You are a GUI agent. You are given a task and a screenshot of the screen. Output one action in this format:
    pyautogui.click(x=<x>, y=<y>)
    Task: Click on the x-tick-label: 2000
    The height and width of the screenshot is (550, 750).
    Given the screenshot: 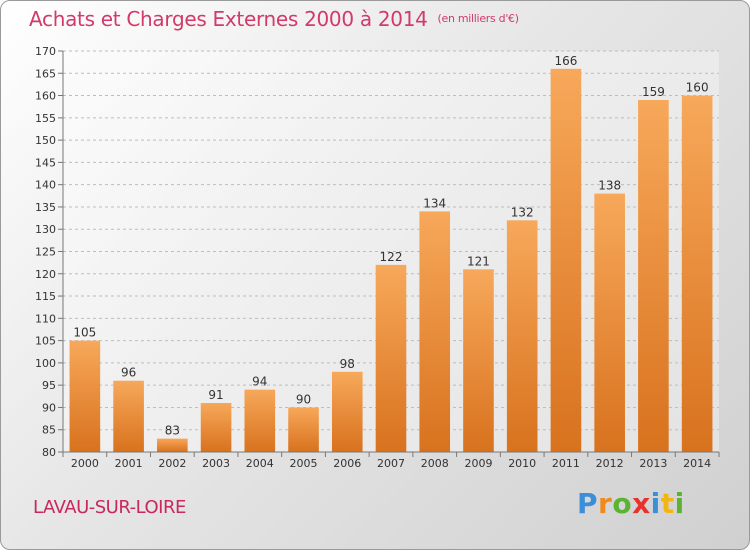 What is the action you would take?
    pyautogui.click(x=85, y=463)
    